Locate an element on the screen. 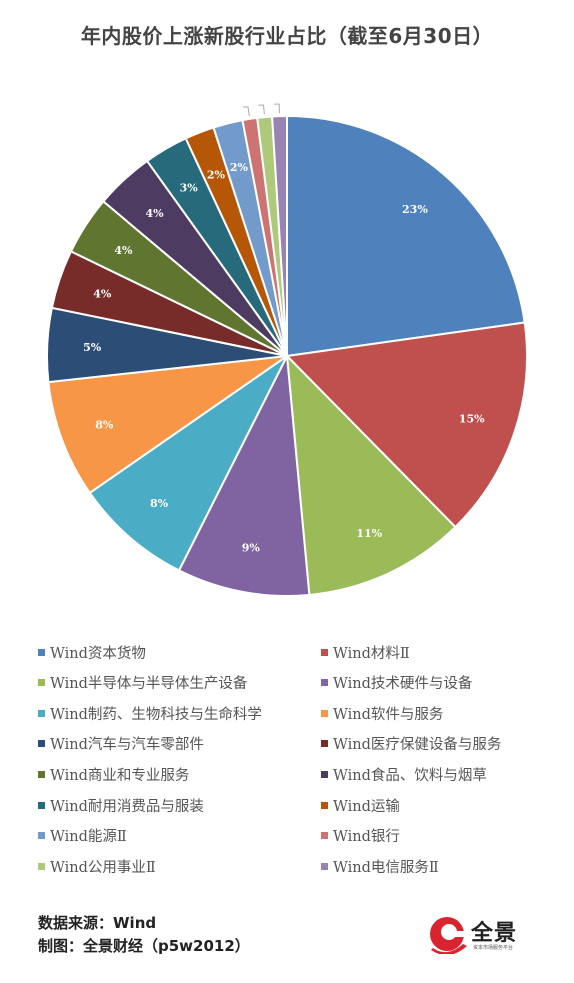 The width and height of the screenshot is (574, 983). slice-label: 11% is located at coordinates (369, 533).